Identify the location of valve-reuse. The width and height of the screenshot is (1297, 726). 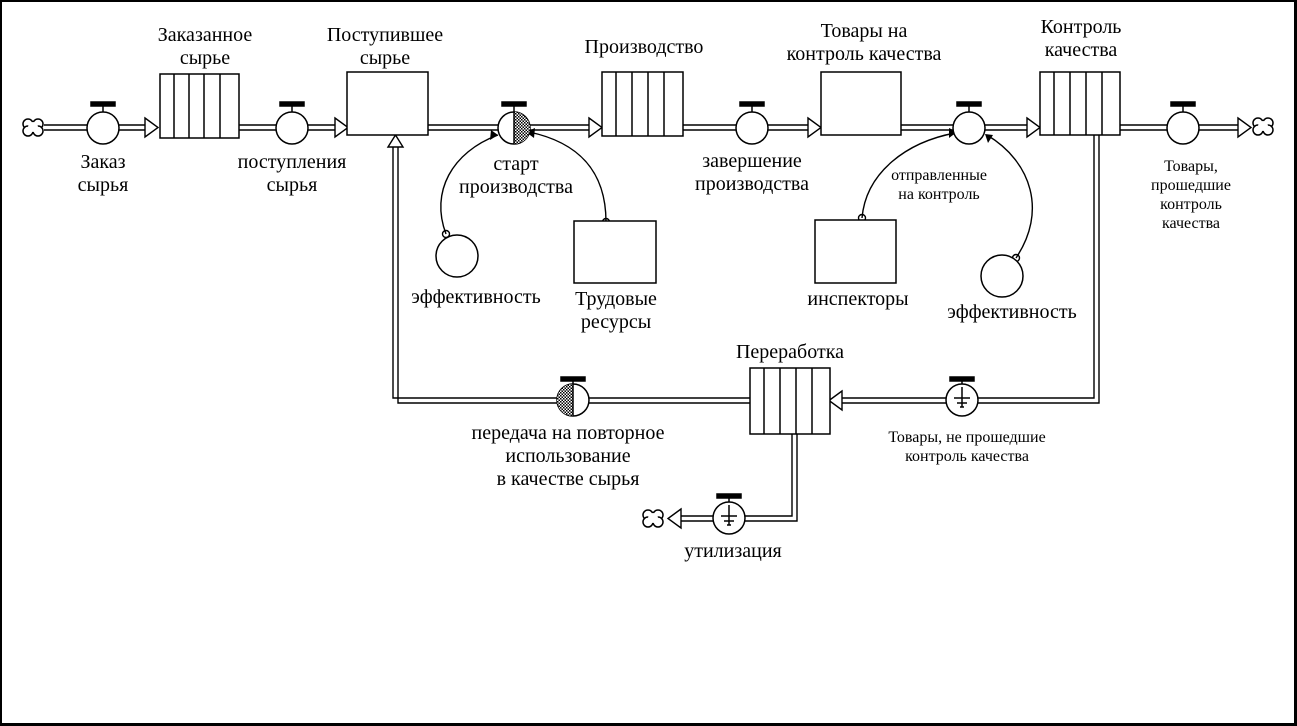
(573, 396).